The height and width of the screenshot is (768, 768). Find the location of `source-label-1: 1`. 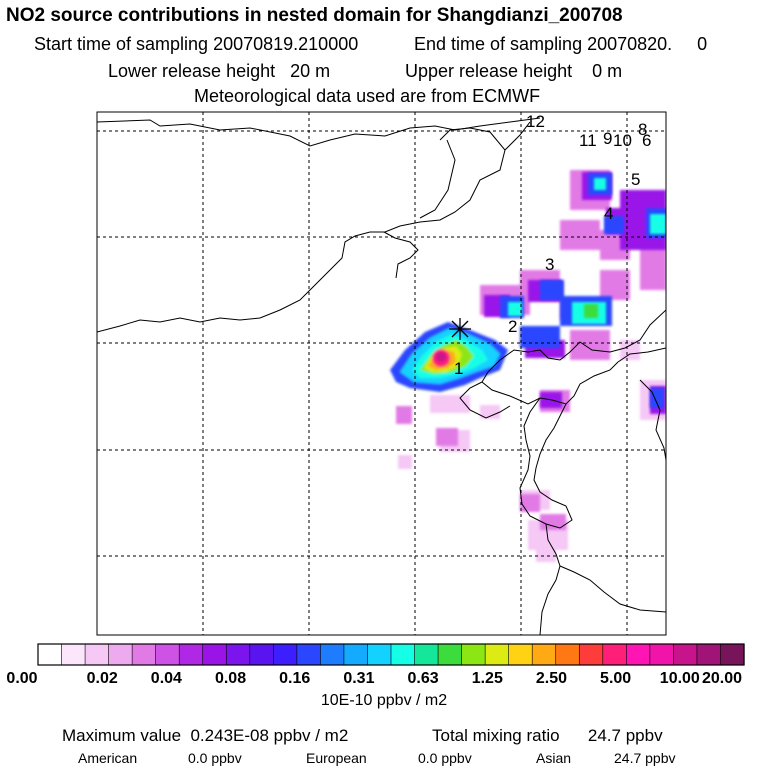

source-label-1: 1 is located at coordinates (458, 368).